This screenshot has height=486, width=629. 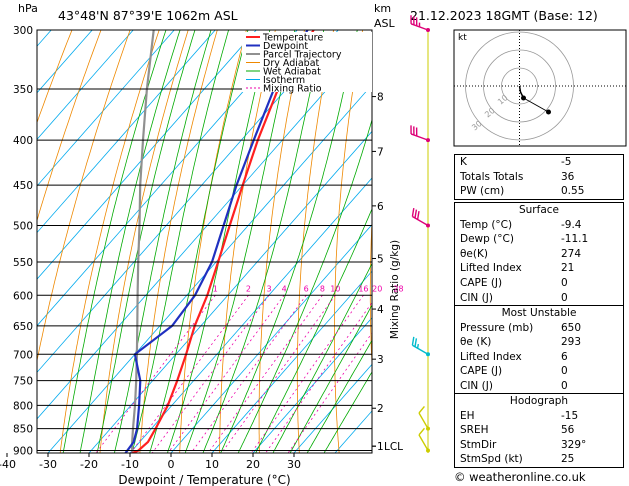 I want to click on legend-item-label: Parcel Trajectory, so click(x=302, y=55).